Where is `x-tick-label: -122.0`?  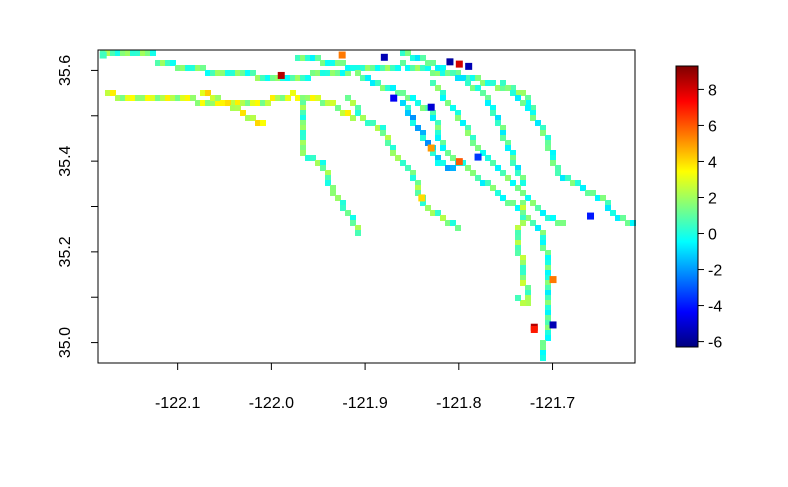
x-tick-label: -122.0 is located at coordinates (271, 403).